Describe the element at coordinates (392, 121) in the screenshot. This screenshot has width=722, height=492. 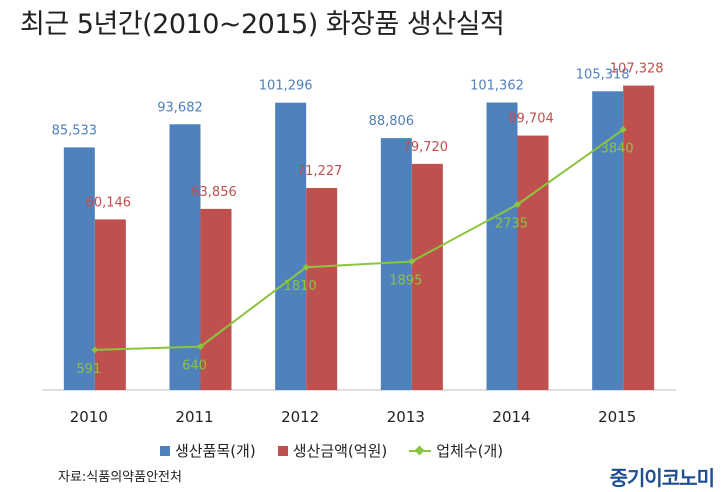
I see `label-production-items-2013: 88,806` at that location.